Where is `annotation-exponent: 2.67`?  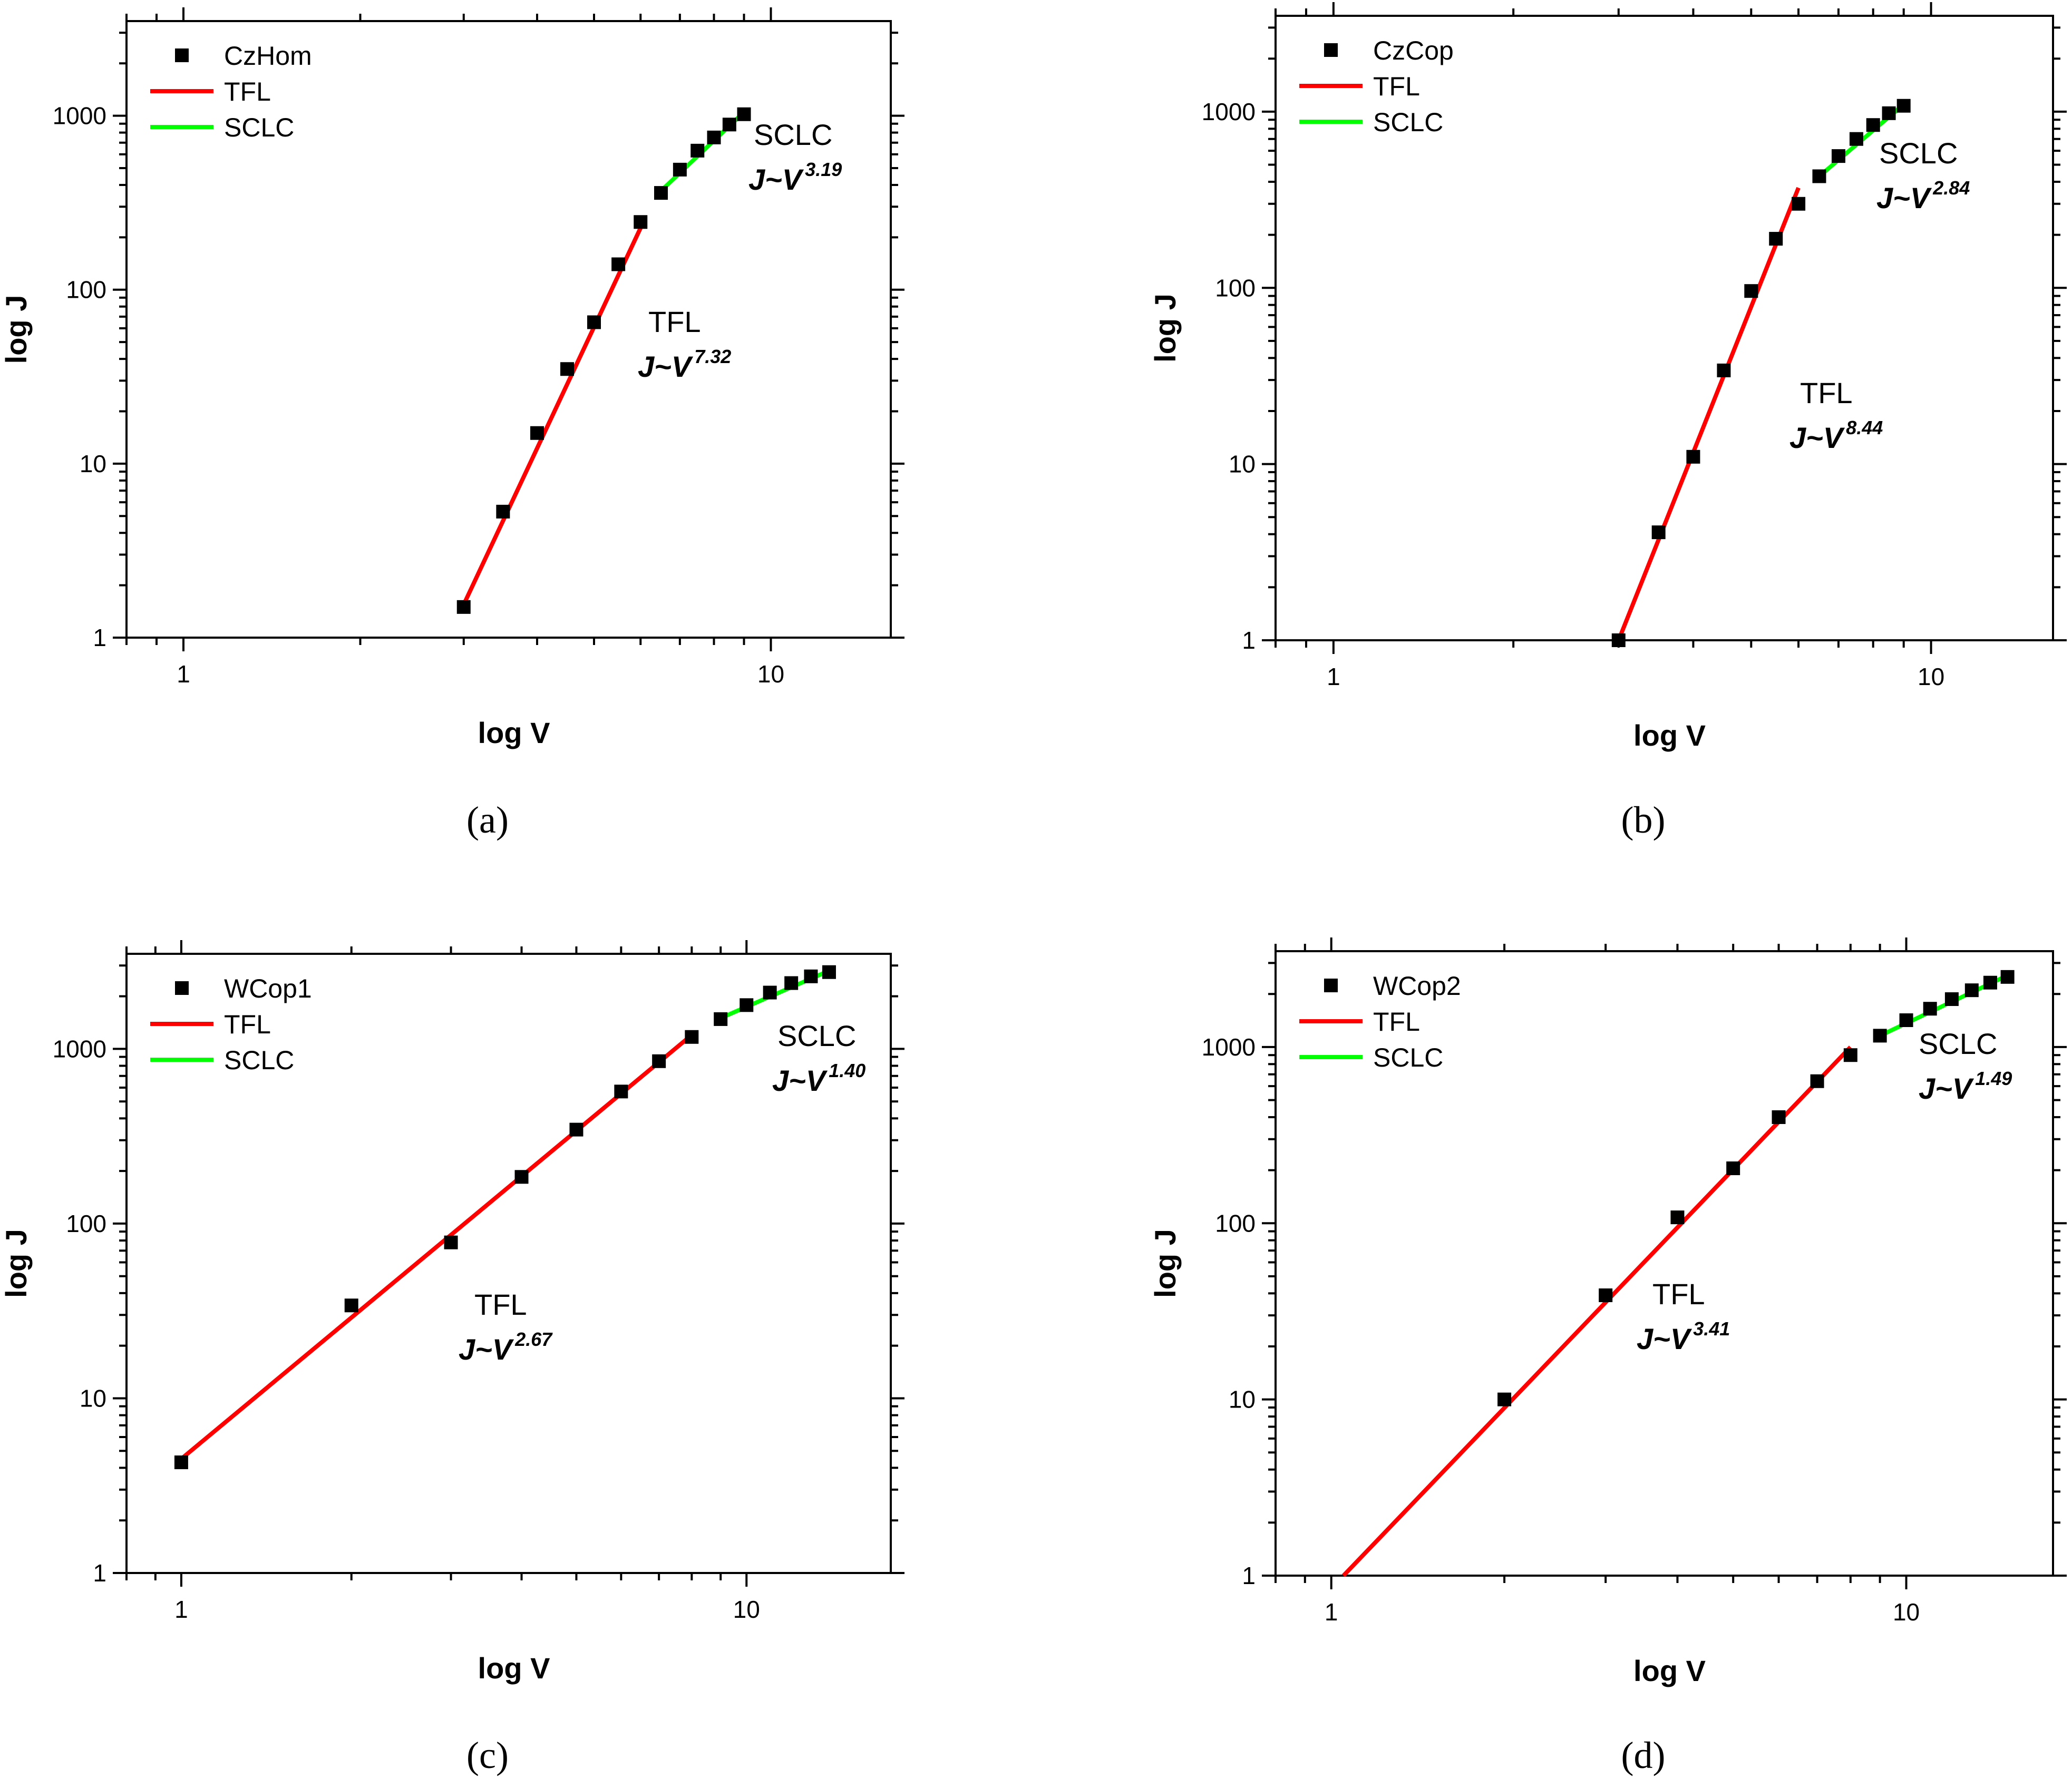 annotation-exponent: 2.67 is located at coordinates (533, 1339).